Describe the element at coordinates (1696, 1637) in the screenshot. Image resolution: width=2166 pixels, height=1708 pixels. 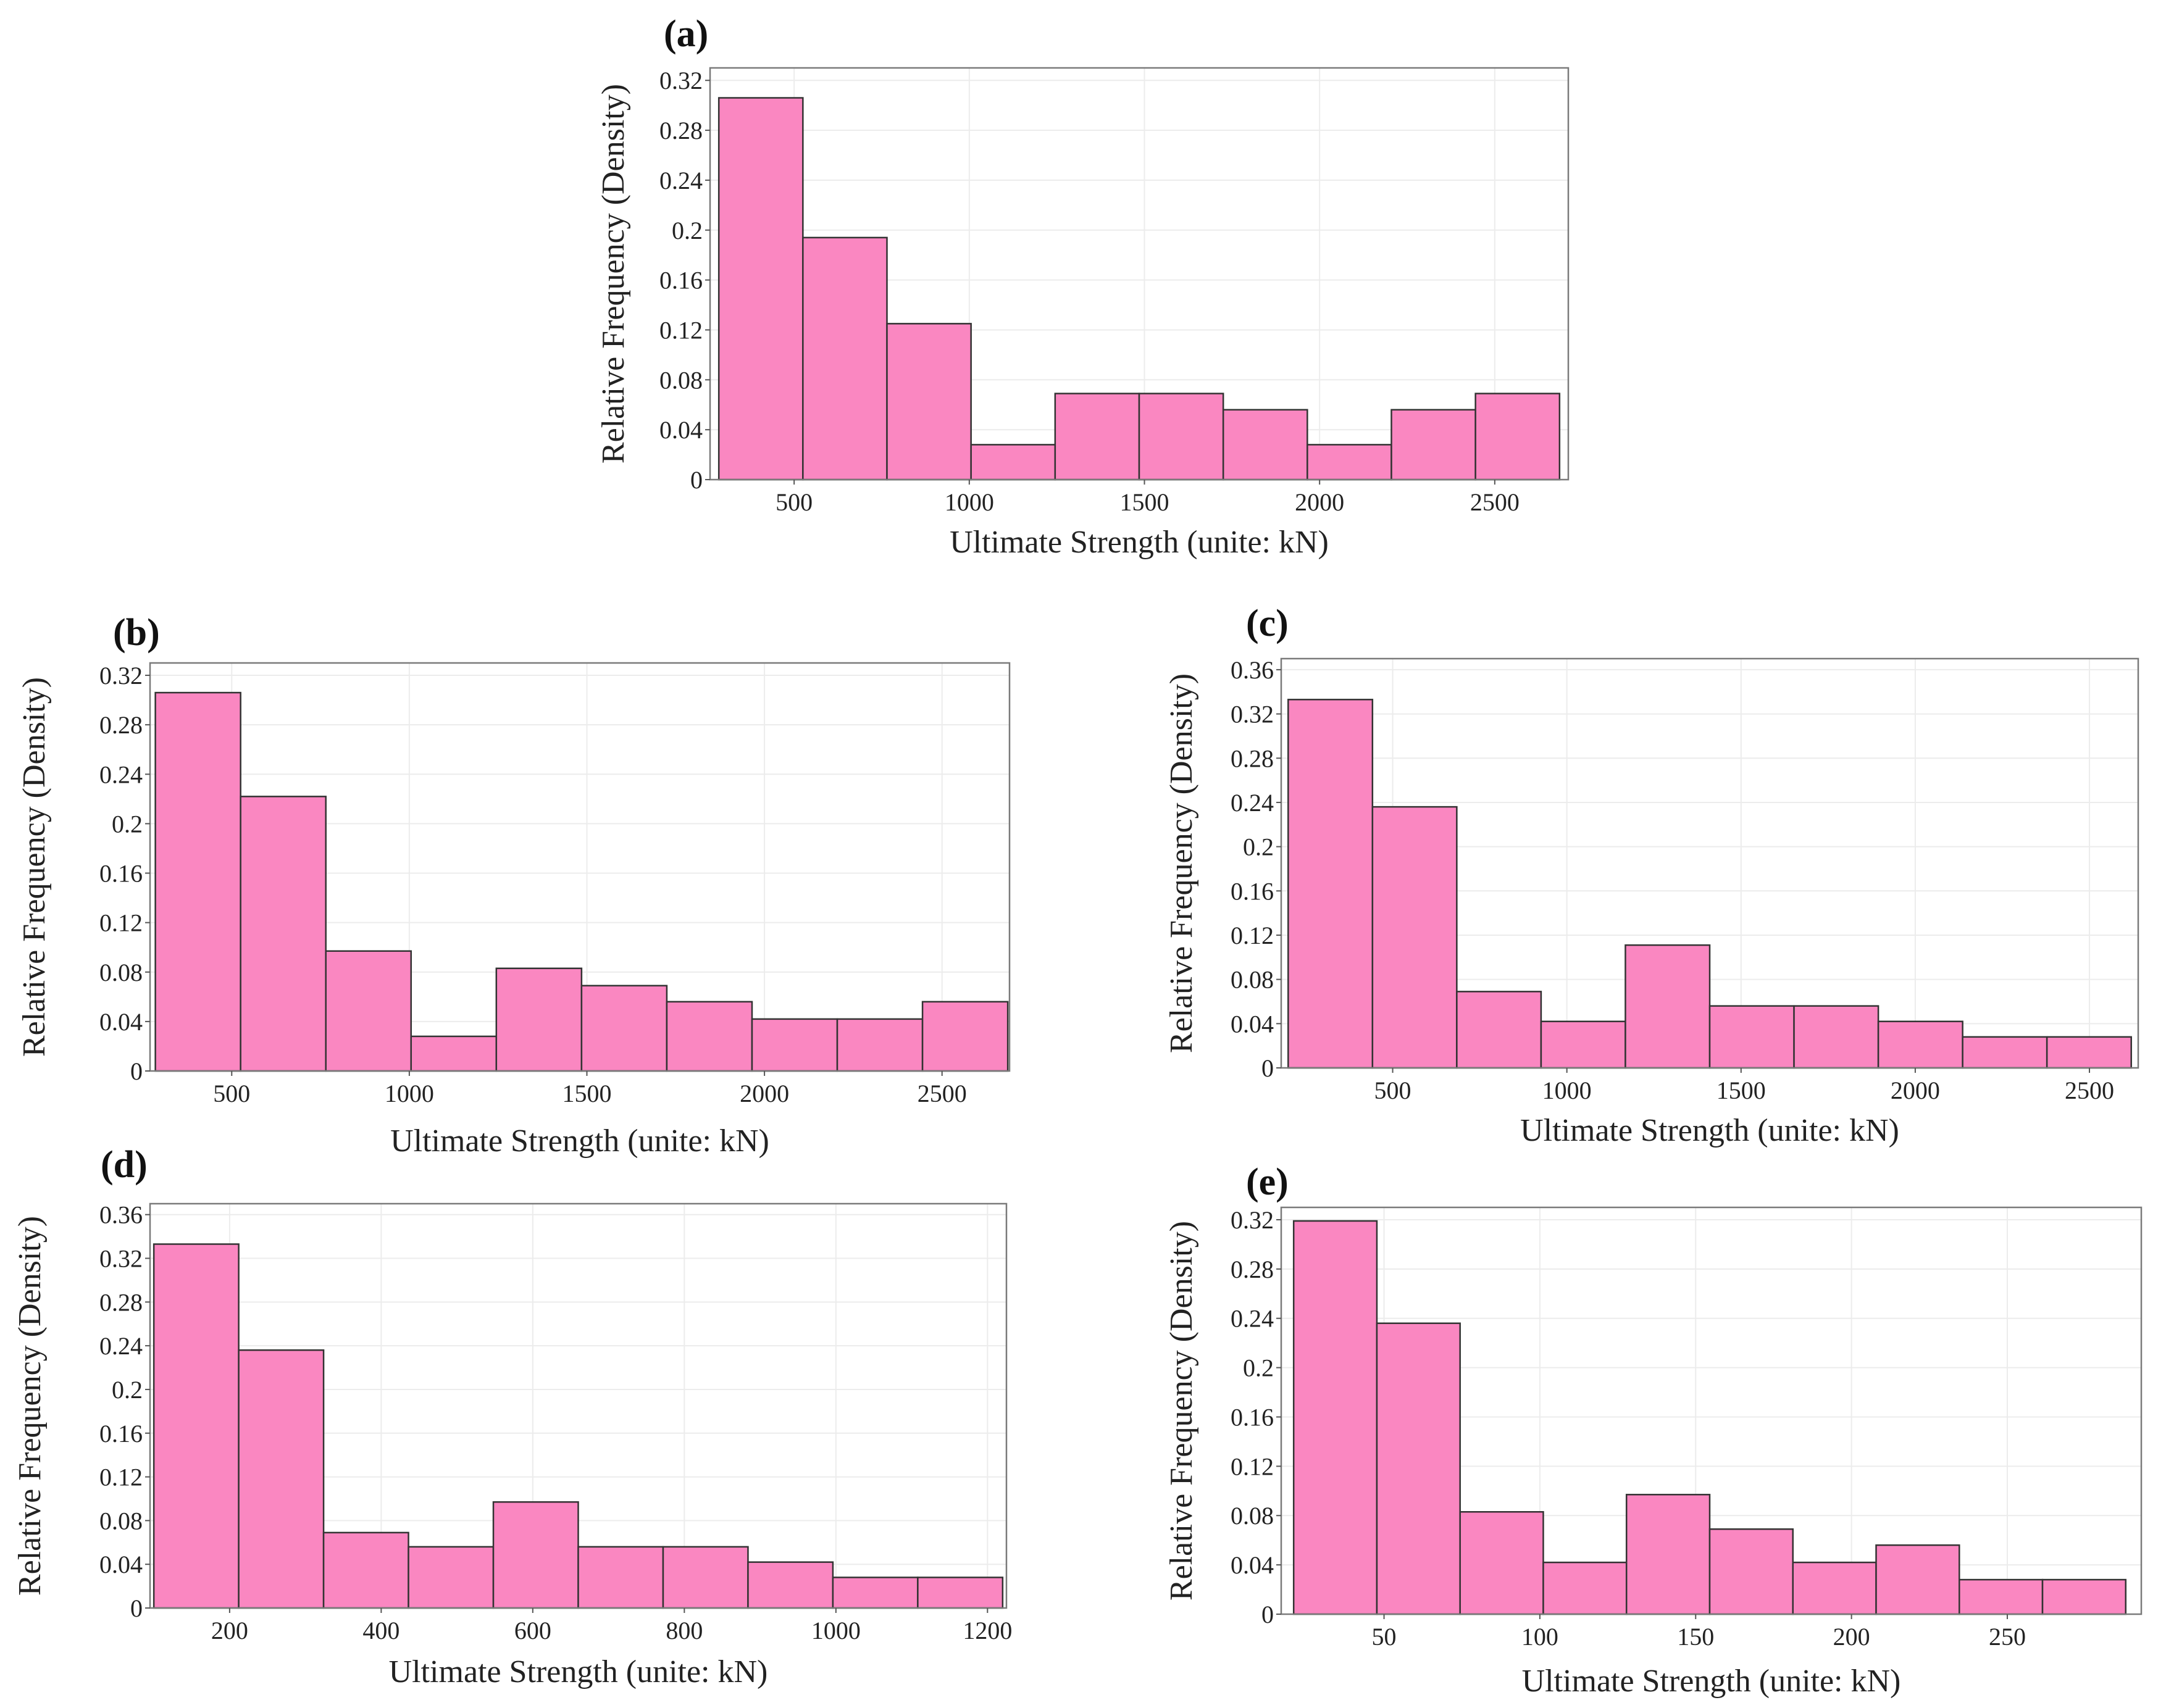
I see `x-tick-label: 150` at that location.